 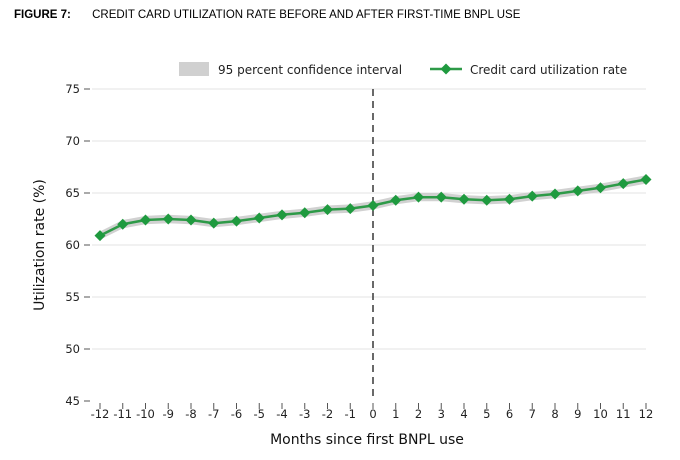 What do you see at coordinates (40, 245) in the screenshot?
I see `y-axis-title: Utilization rate (%)` at bounding box center [40, 245].